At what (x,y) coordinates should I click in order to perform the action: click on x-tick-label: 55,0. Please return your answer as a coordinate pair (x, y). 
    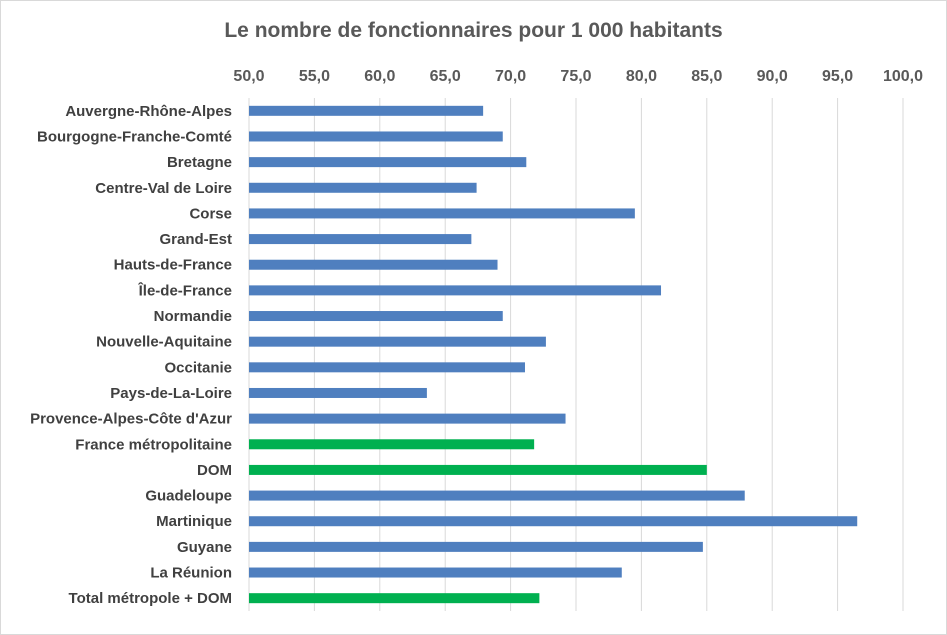
    Looking at the image, I should click on (314, 76).